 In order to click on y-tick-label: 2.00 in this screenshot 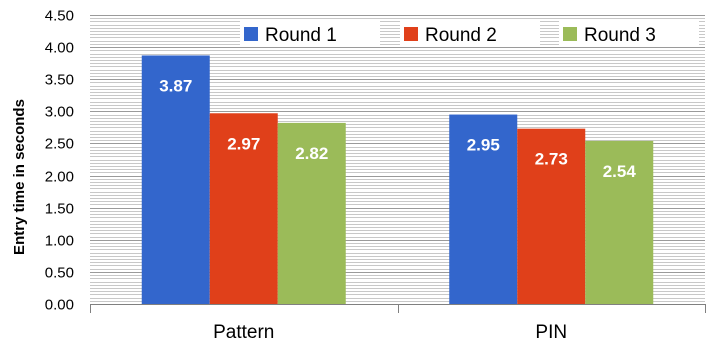, I will do `click(59, 177)`.